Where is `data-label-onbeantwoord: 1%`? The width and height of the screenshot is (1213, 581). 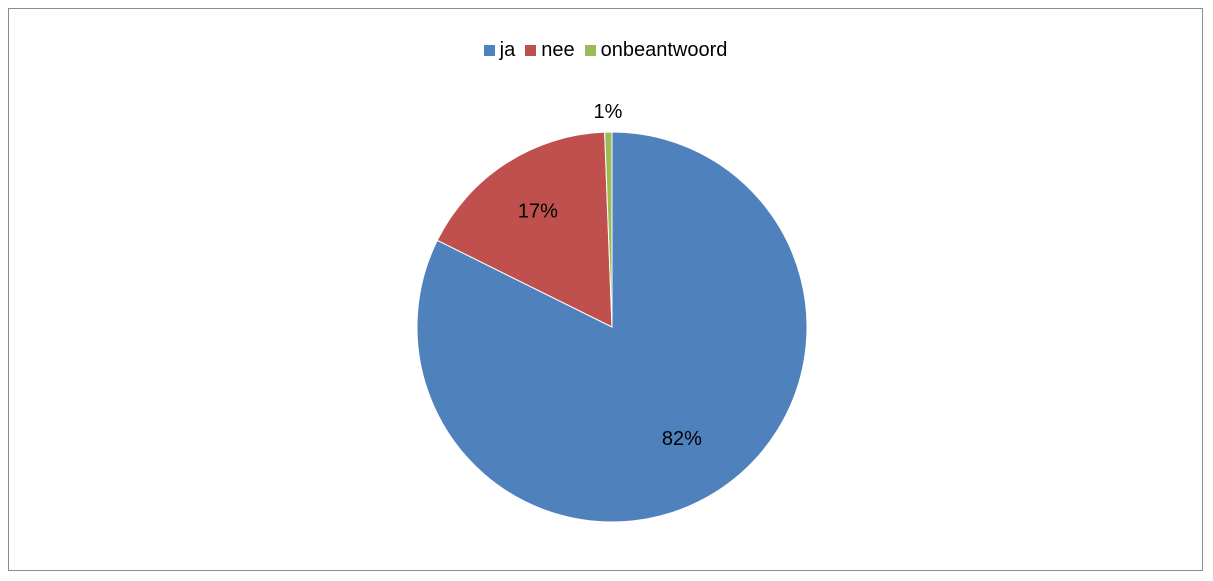
data-label-onbeantwoord: 1% is located at coordinates (607, 112).